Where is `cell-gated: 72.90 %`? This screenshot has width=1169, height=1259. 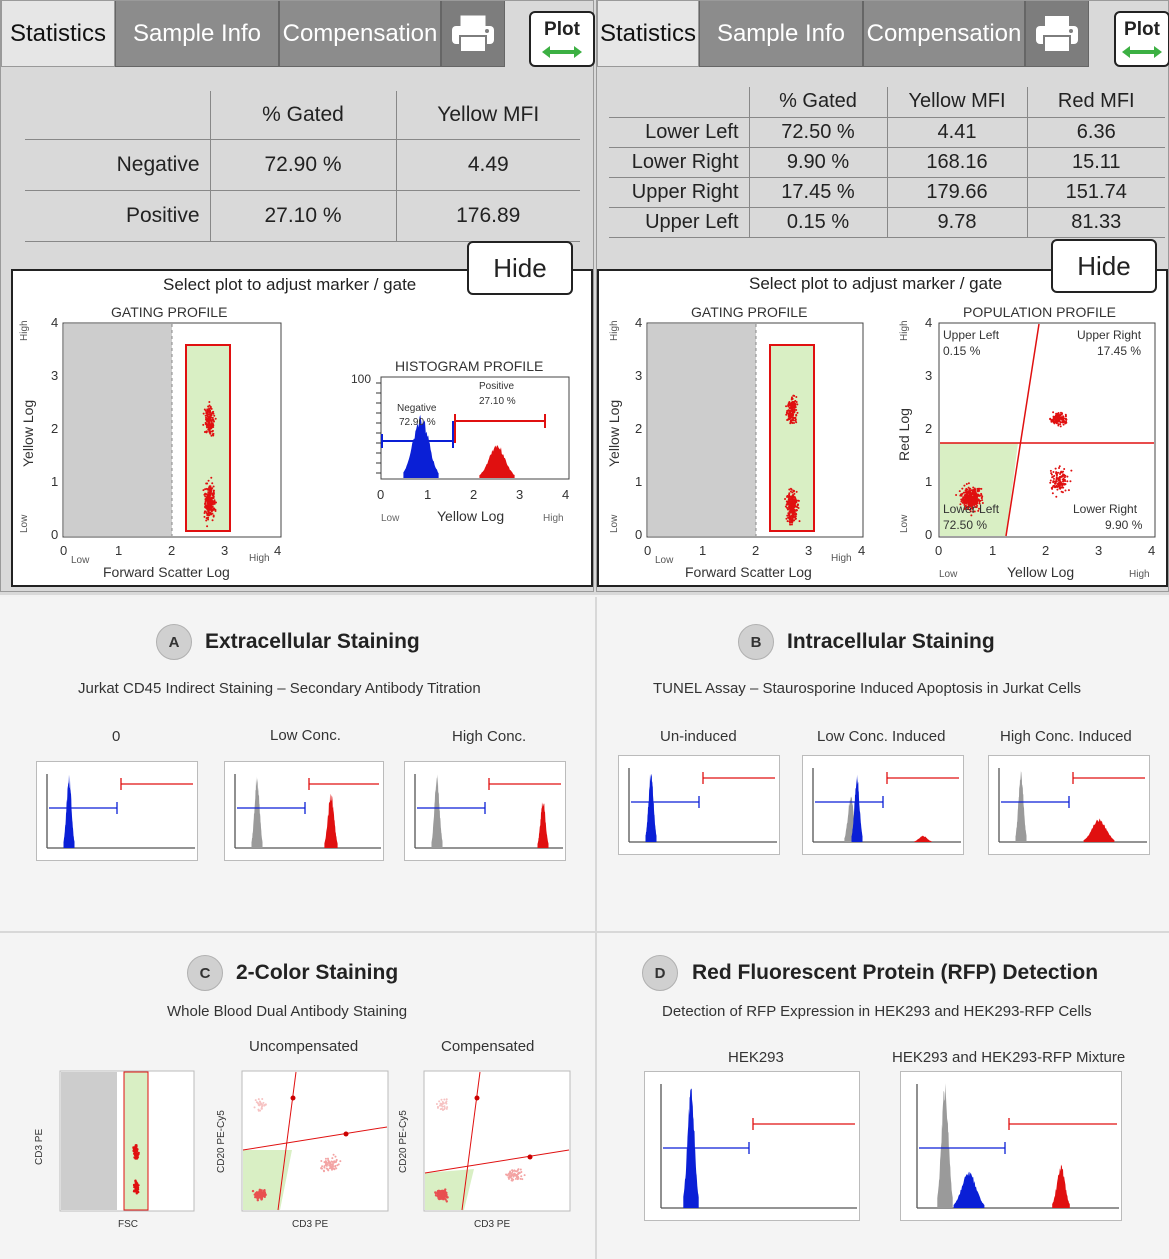 cell-gated: 72.90 % is located at coordinates (303, 165).